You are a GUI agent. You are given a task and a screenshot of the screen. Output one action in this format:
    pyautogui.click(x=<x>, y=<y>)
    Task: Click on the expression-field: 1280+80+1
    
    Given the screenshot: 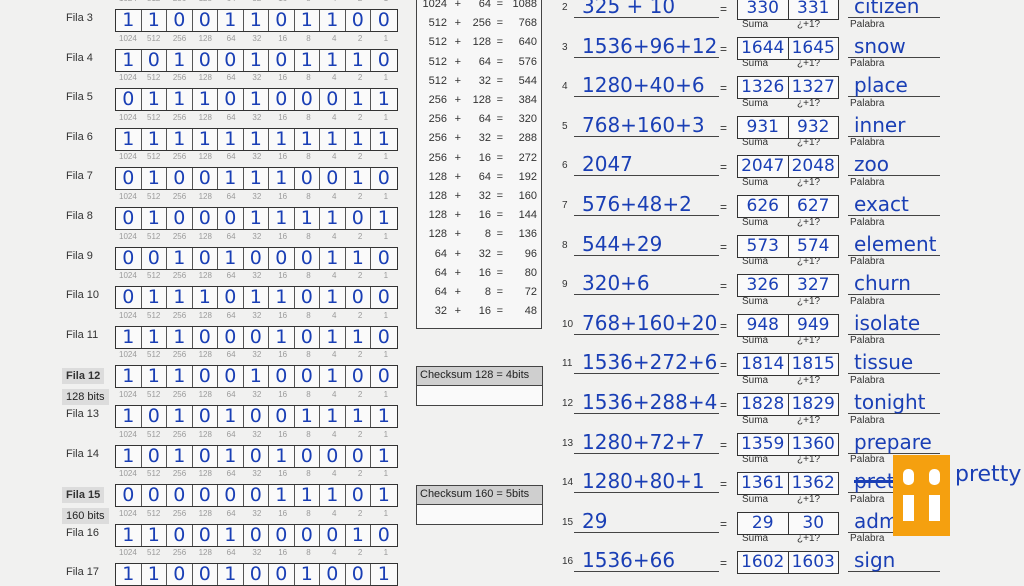 What is the action you would take?
    pyautogui.click(x=646, y=481)
    